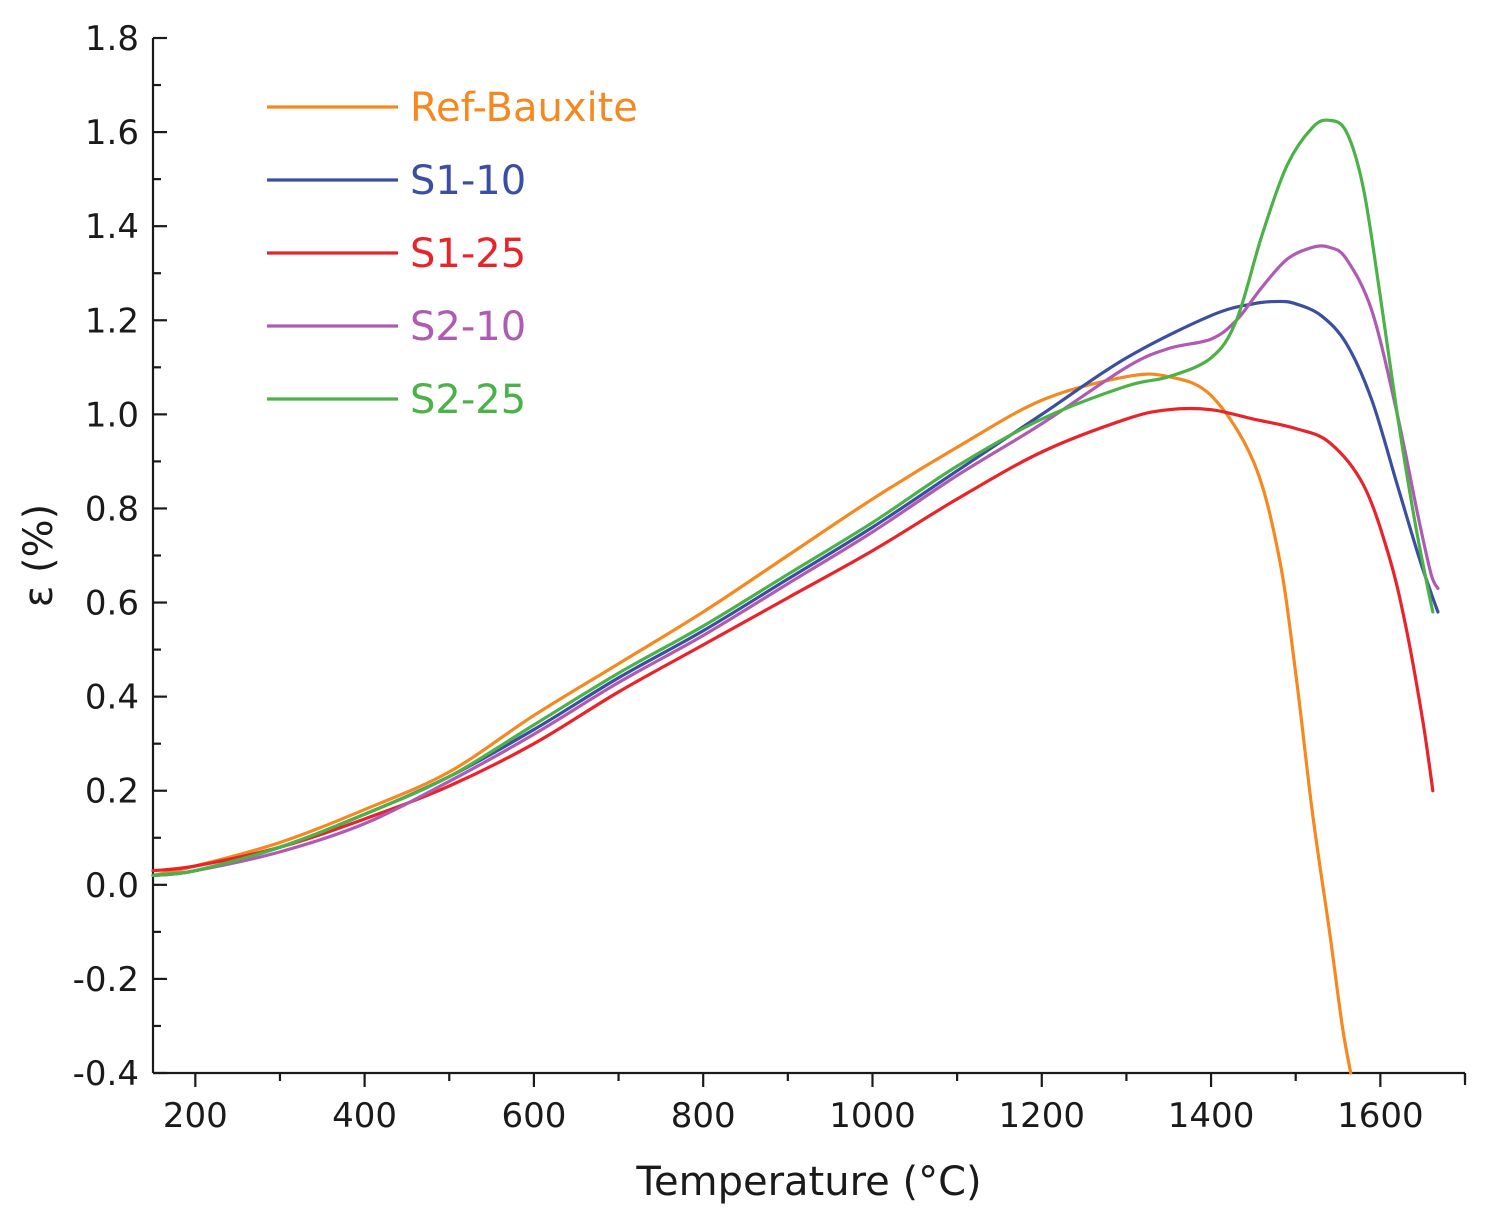 The height and width of the screenshot is (1227, 1487). What do you see at coordinates (112, 886) in the screenshot?
I see `y-tick-label: 0.0` at bounding box center [112, 886].